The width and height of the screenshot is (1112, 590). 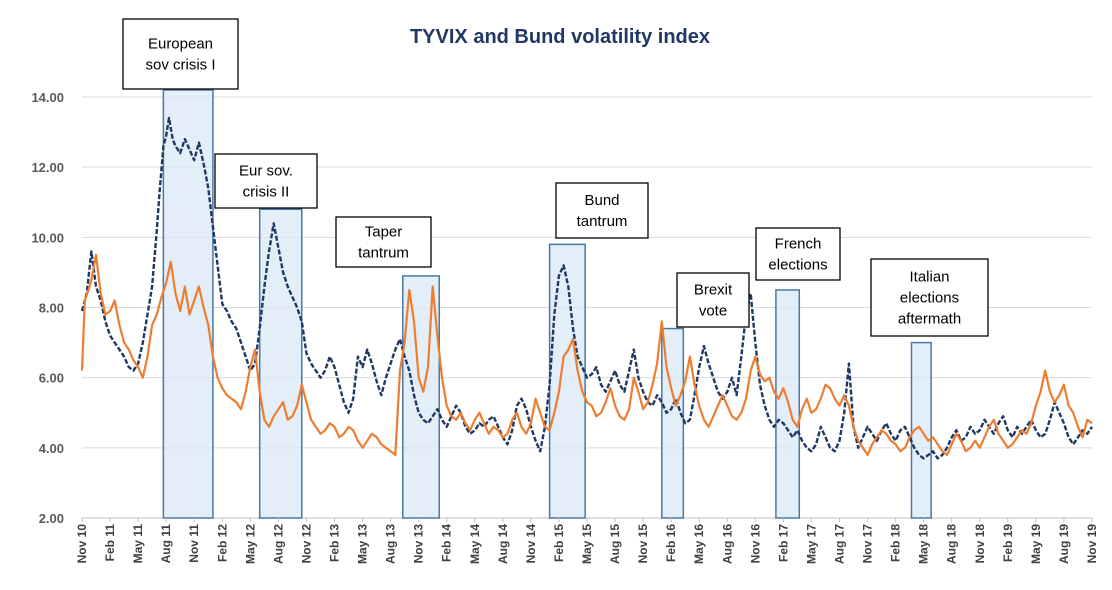 What do you see at coordinates (531, 544) in the screenshot?
I see `x-tick-label: Nov 14` at bounding box center [531, 544].